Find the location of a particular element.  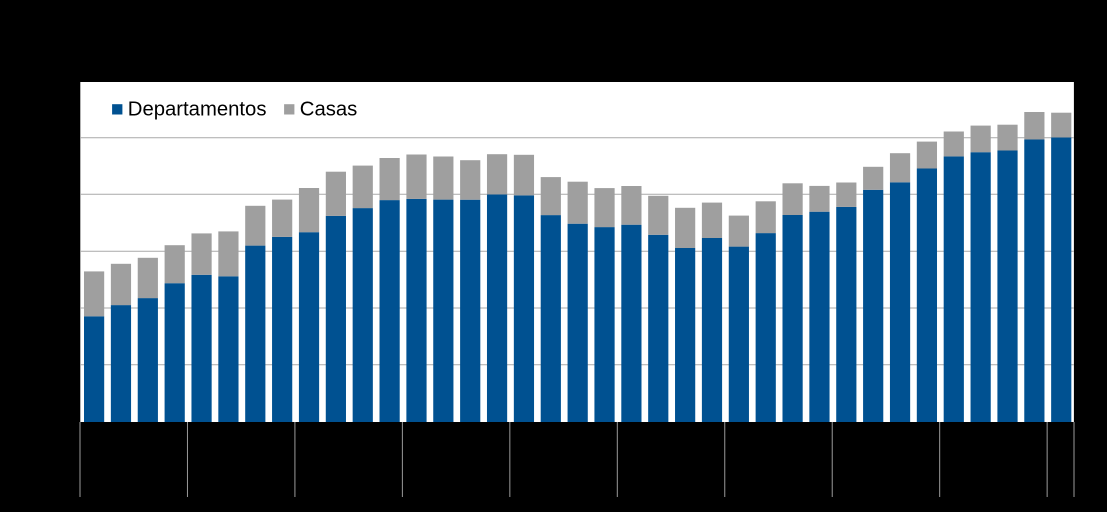

svg-text: Casas is located at coordinates (329, 110).